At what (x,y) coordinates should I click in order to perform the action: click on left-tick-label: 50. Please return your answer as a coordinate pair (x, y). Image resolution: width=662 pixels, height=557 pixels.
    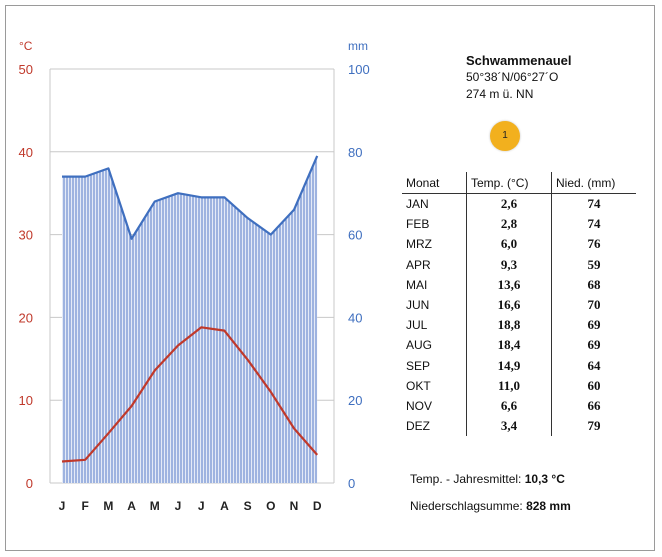
    Looking at the image, I should click on (26, 69).